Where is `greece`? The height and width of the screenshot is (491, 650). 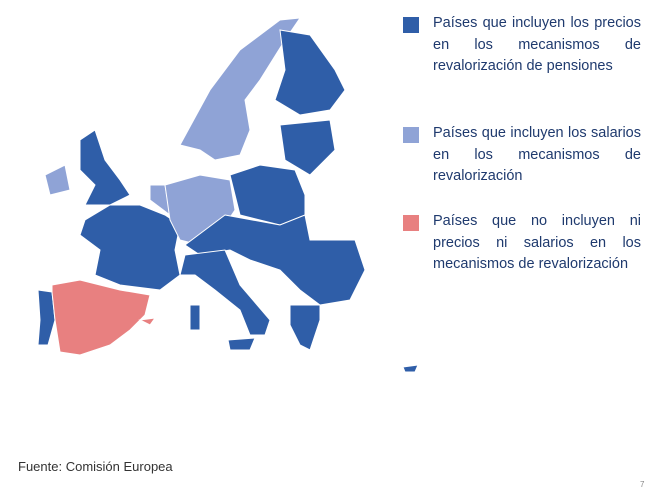
greece is located at coordinates (305, 327).